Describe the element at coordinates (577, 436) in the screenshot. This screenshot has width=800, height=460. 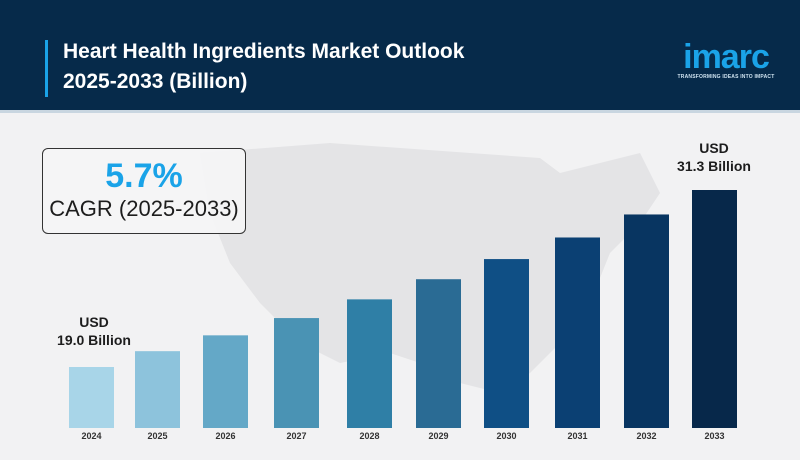
I see `x-tick-label: 2031` at that location.